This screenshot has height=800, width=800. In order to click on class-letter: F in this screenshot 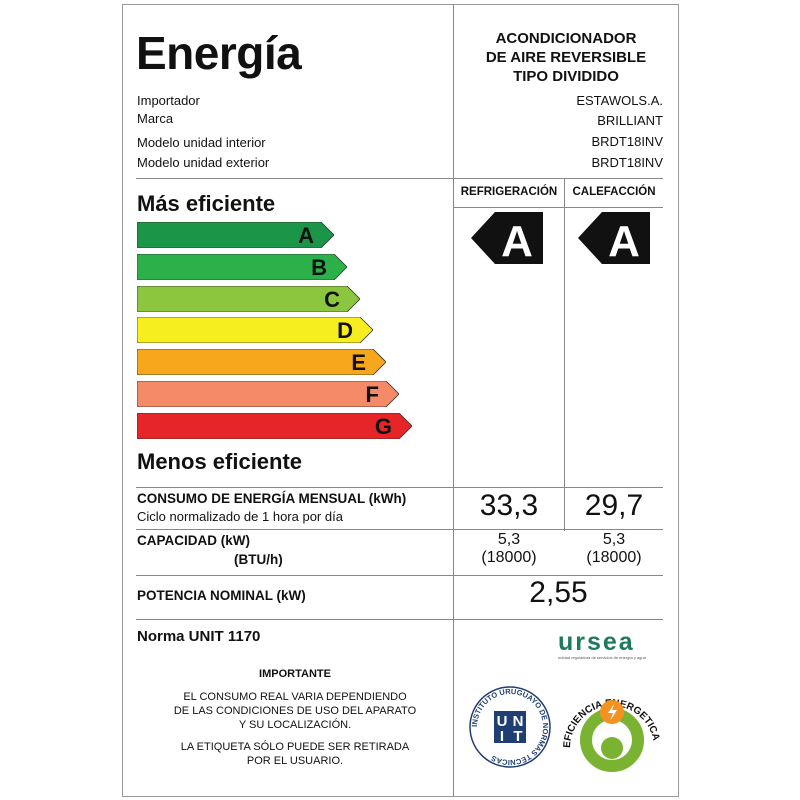, I will do `click(372, 394)`.